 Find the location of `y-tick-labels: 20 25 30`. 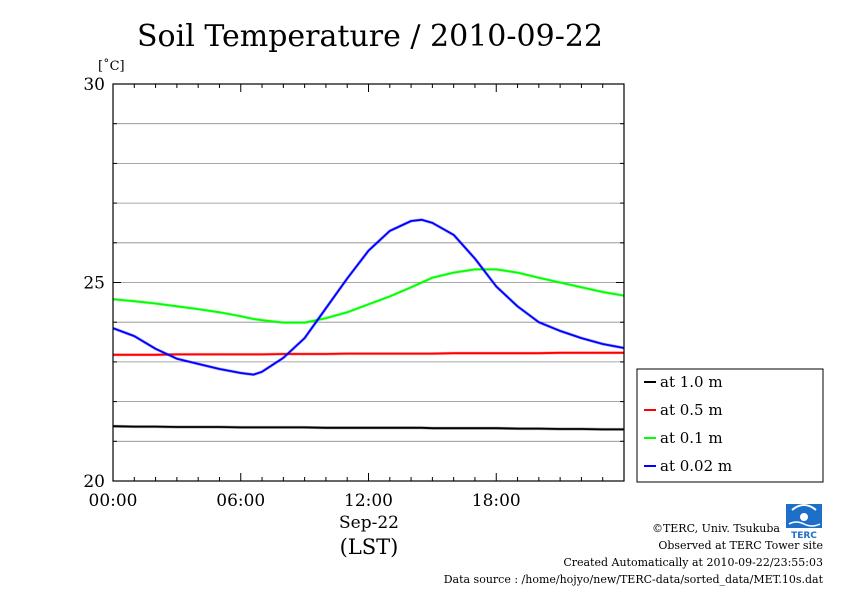

y-tick-labels: 20 25 30 is located at coordinates (94, 283).